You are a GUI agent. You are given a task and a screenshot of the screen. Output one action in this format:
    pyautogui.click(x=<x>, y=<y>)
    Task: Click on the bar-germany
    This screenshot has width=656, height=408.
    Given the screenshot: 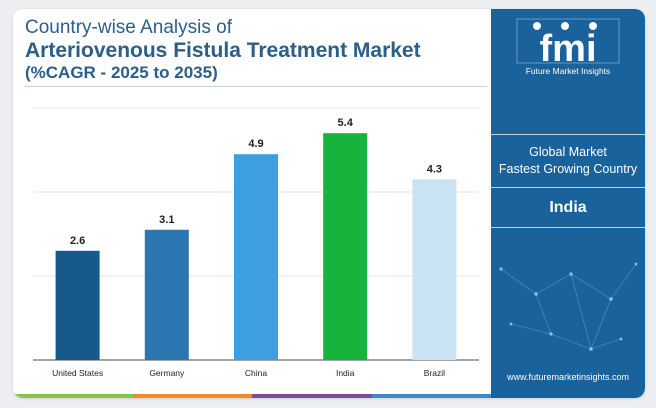 What is the action you would take?
    pyautogui.click(x=166, y=294)
    